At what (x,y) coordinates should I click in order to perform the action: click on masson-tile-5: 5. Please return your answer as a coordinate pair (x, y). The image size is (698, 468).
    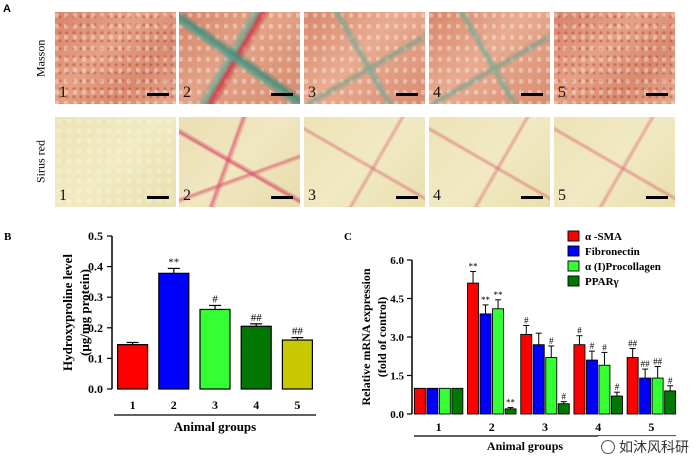
    Looking at the image, I should click on (614, 58).